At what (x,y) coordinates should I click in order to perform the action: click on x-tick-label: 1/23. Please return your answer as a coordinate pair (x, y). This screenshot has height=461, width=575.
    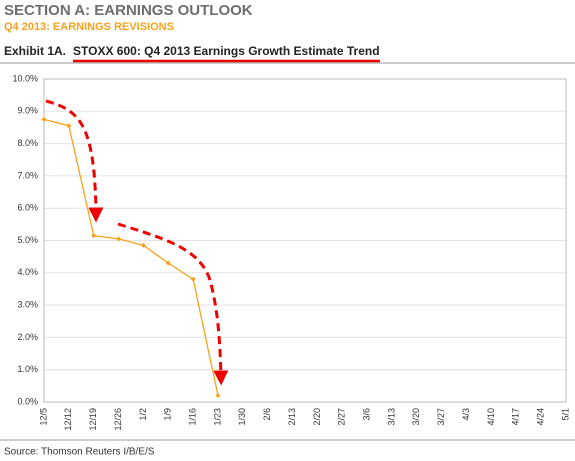
    Looking at the image, I should click on (217, 417).